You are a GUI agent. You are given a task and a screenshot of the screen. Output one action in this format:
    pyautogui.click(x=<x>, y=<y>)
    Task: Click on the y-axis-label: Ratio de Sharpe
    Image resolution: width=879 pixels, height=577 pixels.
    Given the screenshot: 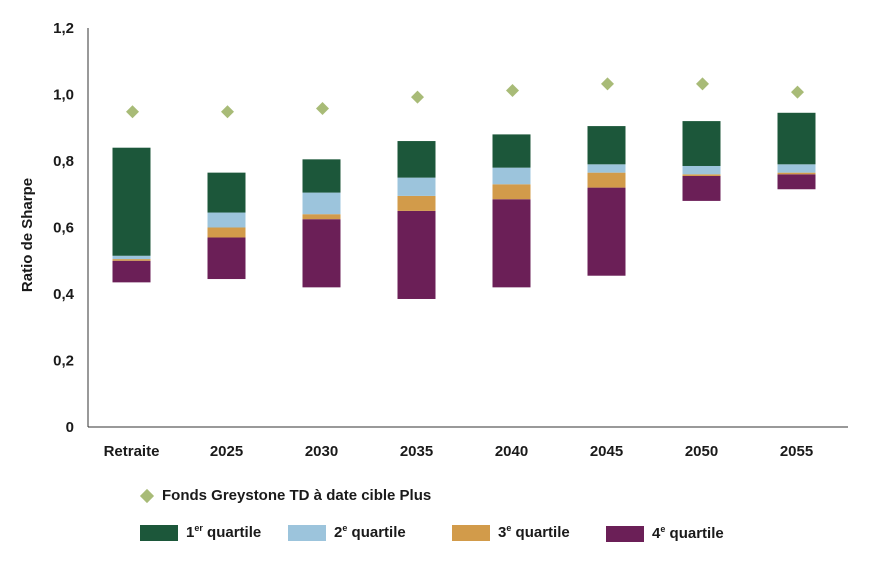 What is the action you would take?
    pyautogui.click(x=27, y=235)
    